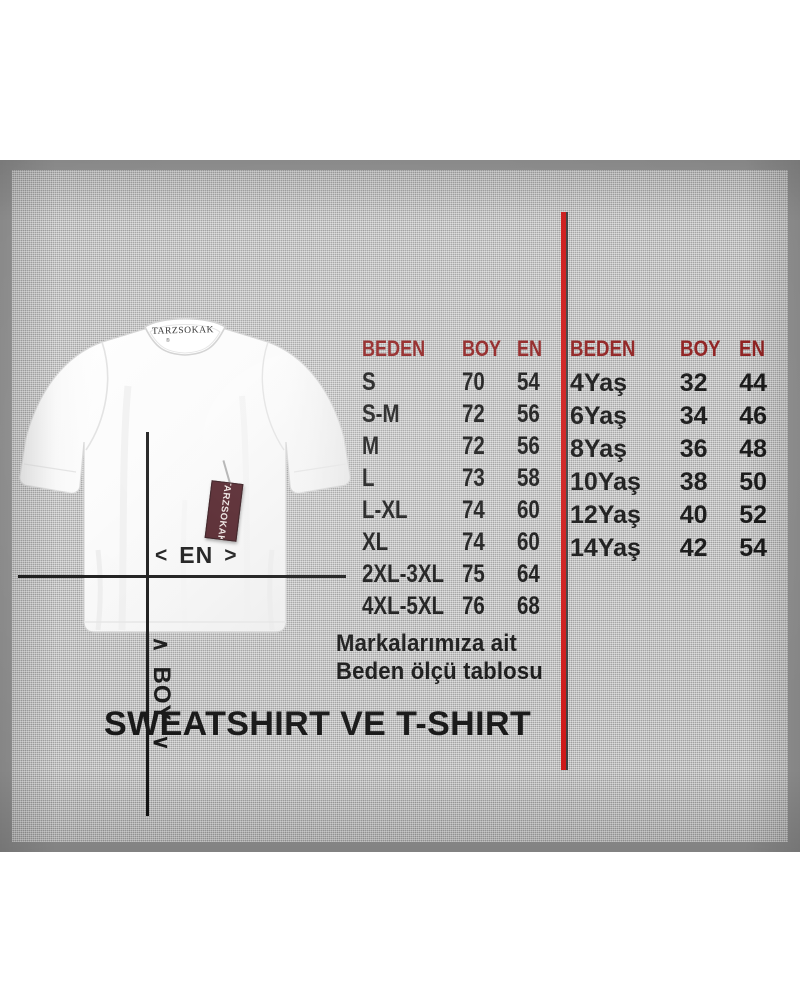 Image resolution: width=800 pixels, height=1000 pixels. What do you see at coordinates (528, 478) in the screenshot?
I see `cell-en: 58` at bounding box center [528, 478].